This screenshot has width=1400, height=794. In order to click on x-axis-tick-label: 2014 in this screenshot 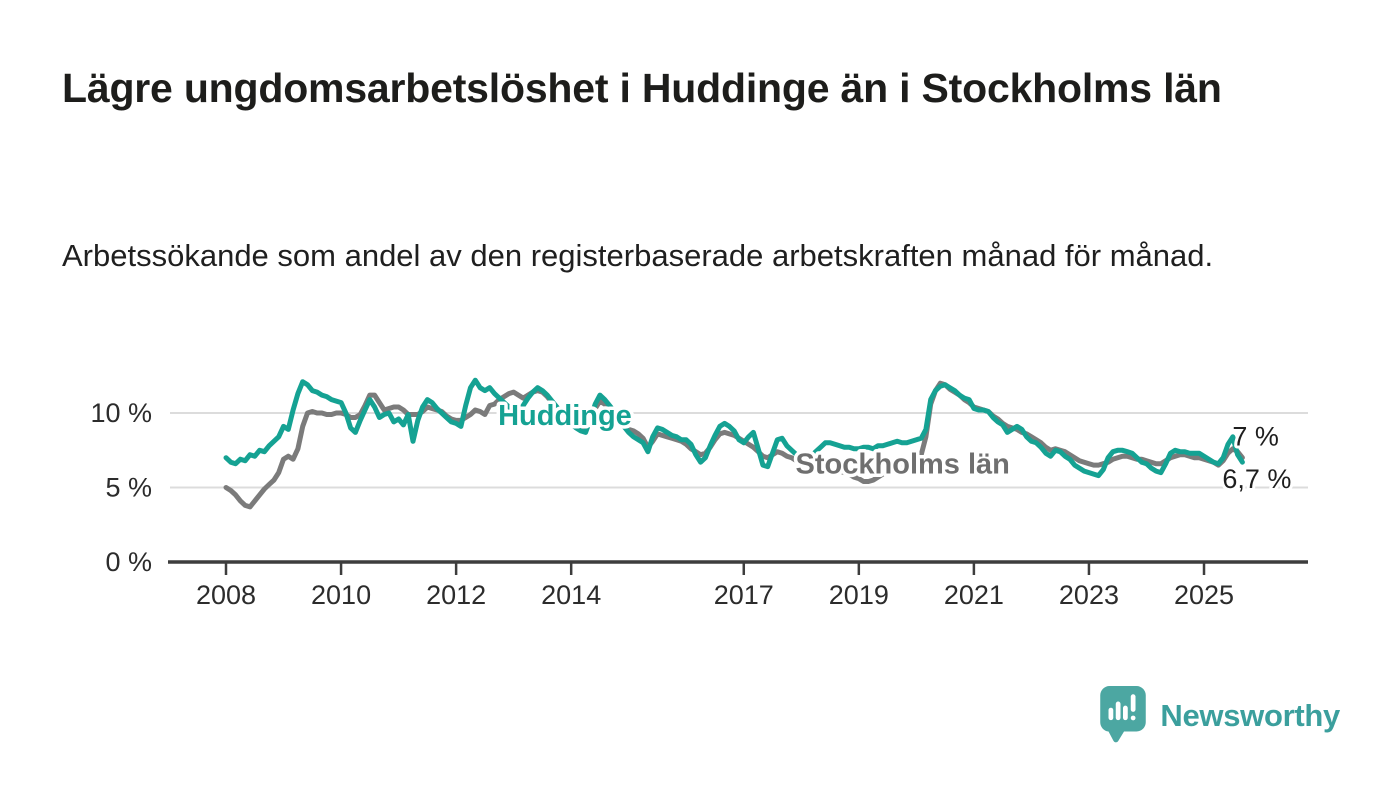, I will do `click(571, 595)`.